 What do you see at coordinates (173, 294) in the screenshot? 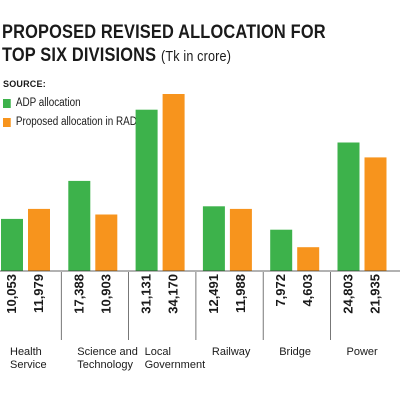
I see `value-label-radp-local-government: 34,170` at bounding box center [173, 294].